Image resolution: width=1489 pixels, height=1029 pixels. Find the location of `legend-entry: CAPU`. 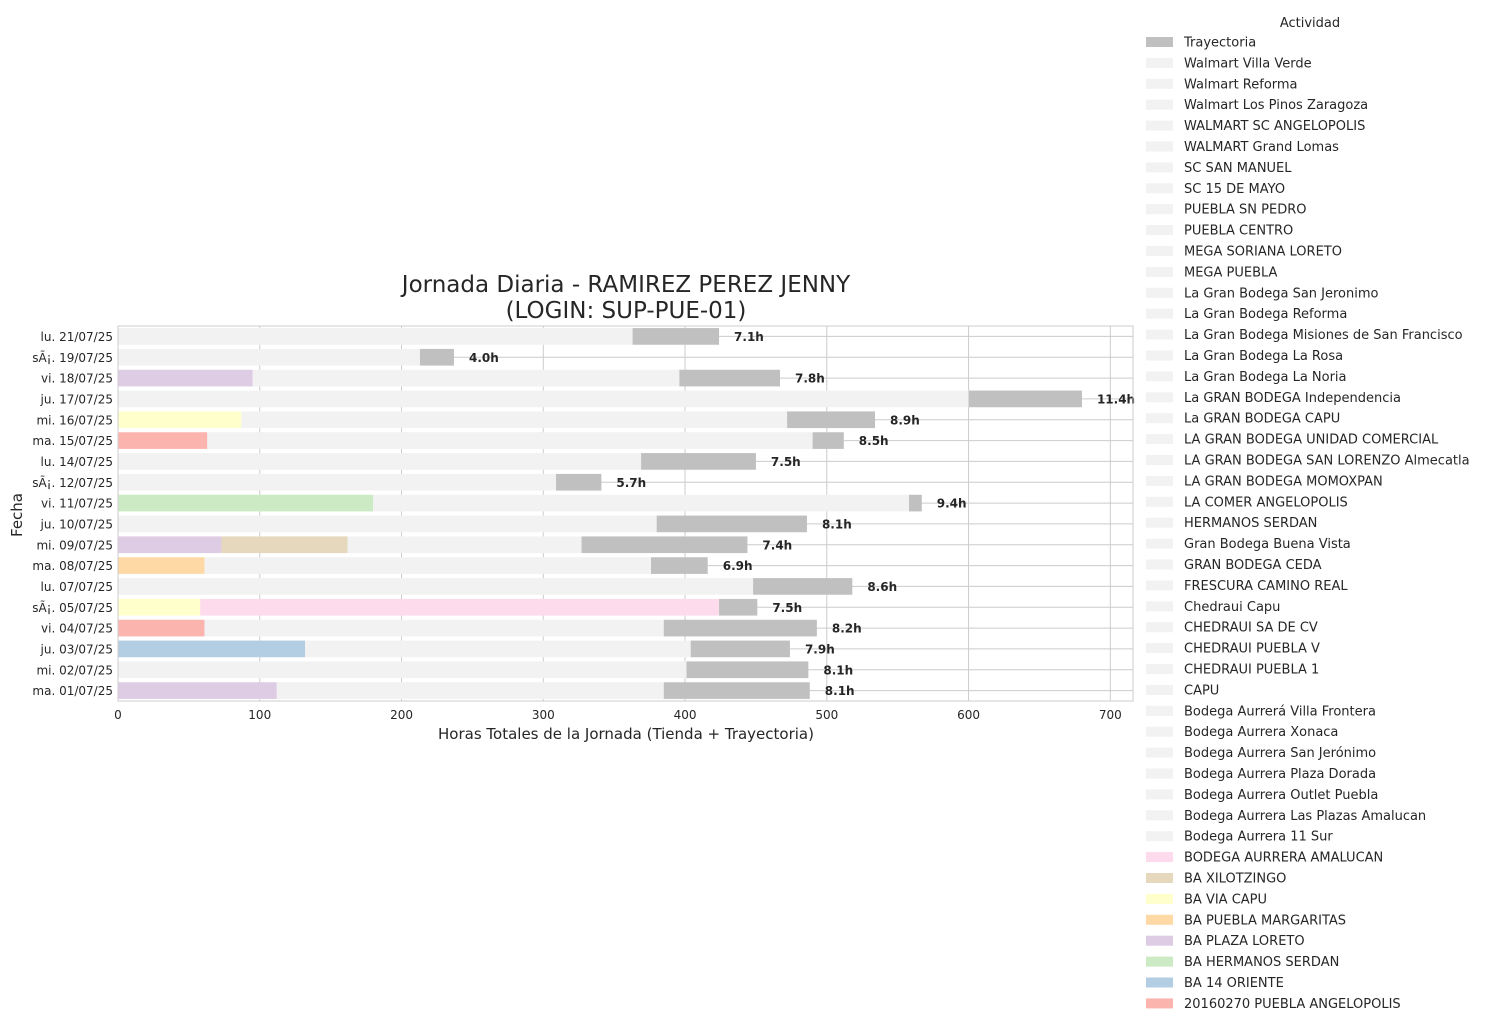

legend-entry: CAPU is located at coordinates (1201, 690).